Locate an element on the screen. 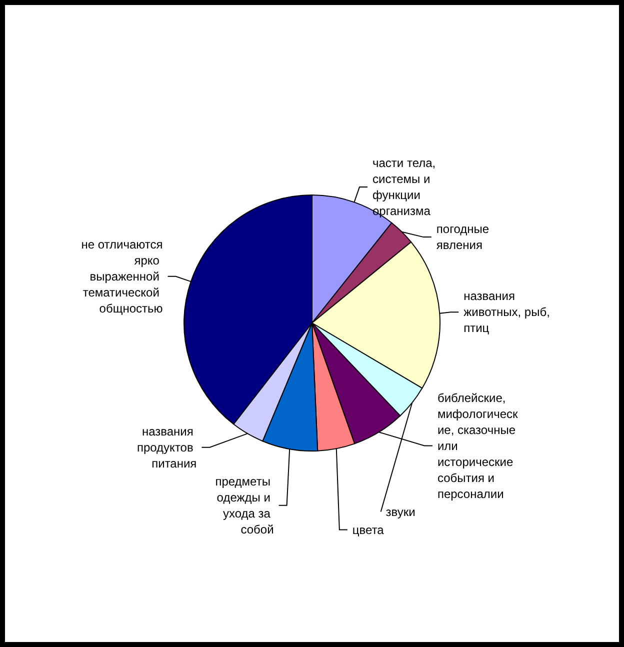 The image size is (624, 647). slice-label: погодные явления is located at coordinates (464, 237).